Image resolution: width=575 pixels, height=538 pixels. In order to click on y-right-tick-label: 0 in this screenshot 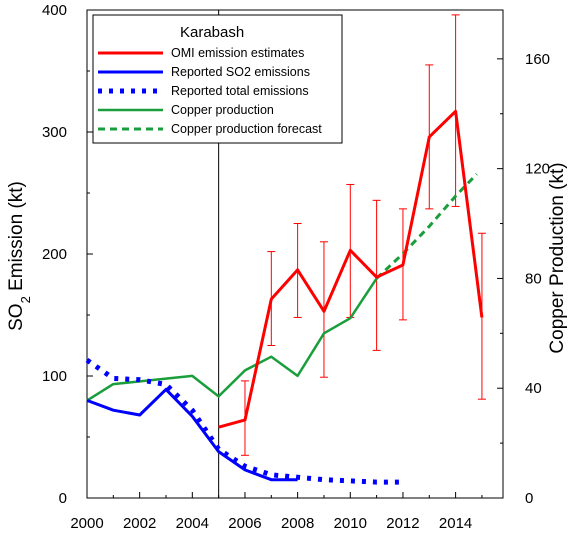, I will do `click(529, 498)`.